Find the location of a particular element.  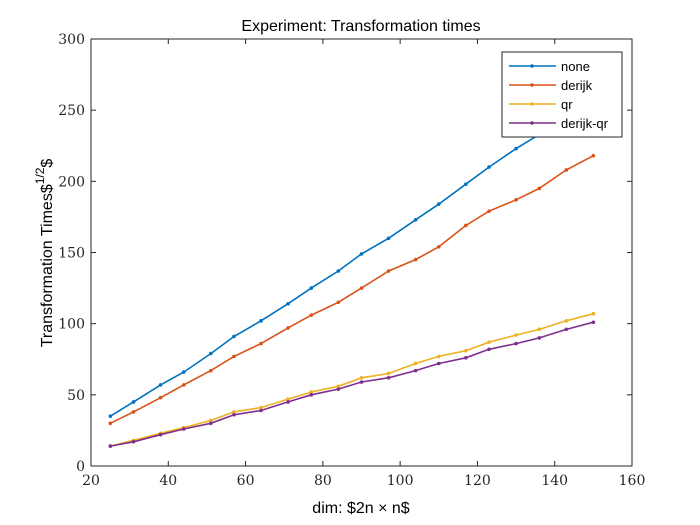

y-axis-label: Transformation Times$1/2$ is located at coordinates (44, 253).